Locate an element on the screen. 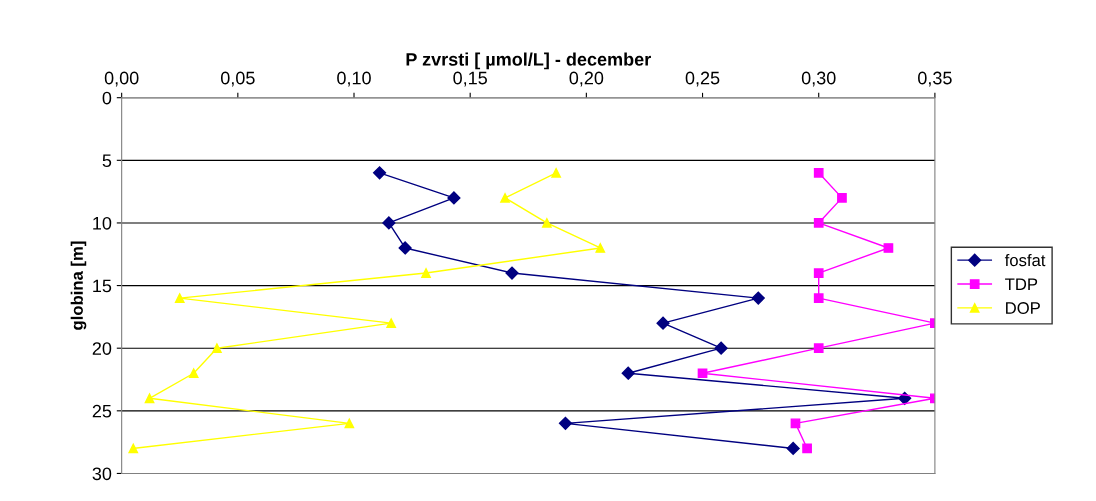 This screenshot has width=1096, height=501. legend-label: DOP is located at coordinates (1023, 308).